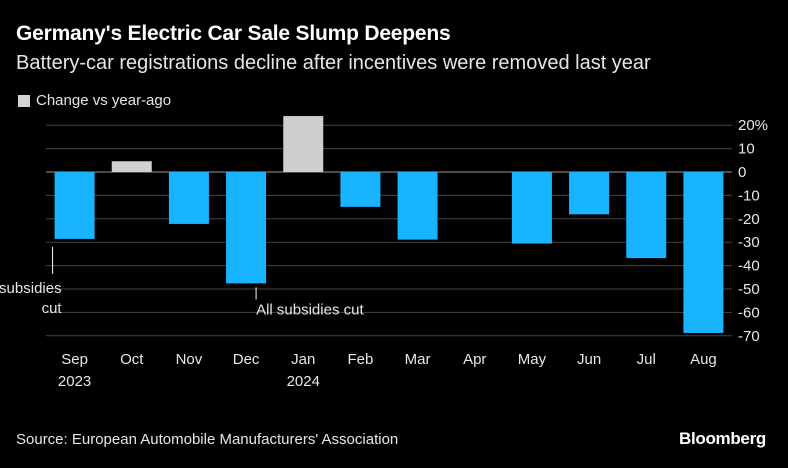  What do you see at coordinates (31, 288) in the screenshot?
I see `annotation-text: Fleet subsidies` at bounding box center [31, 288].